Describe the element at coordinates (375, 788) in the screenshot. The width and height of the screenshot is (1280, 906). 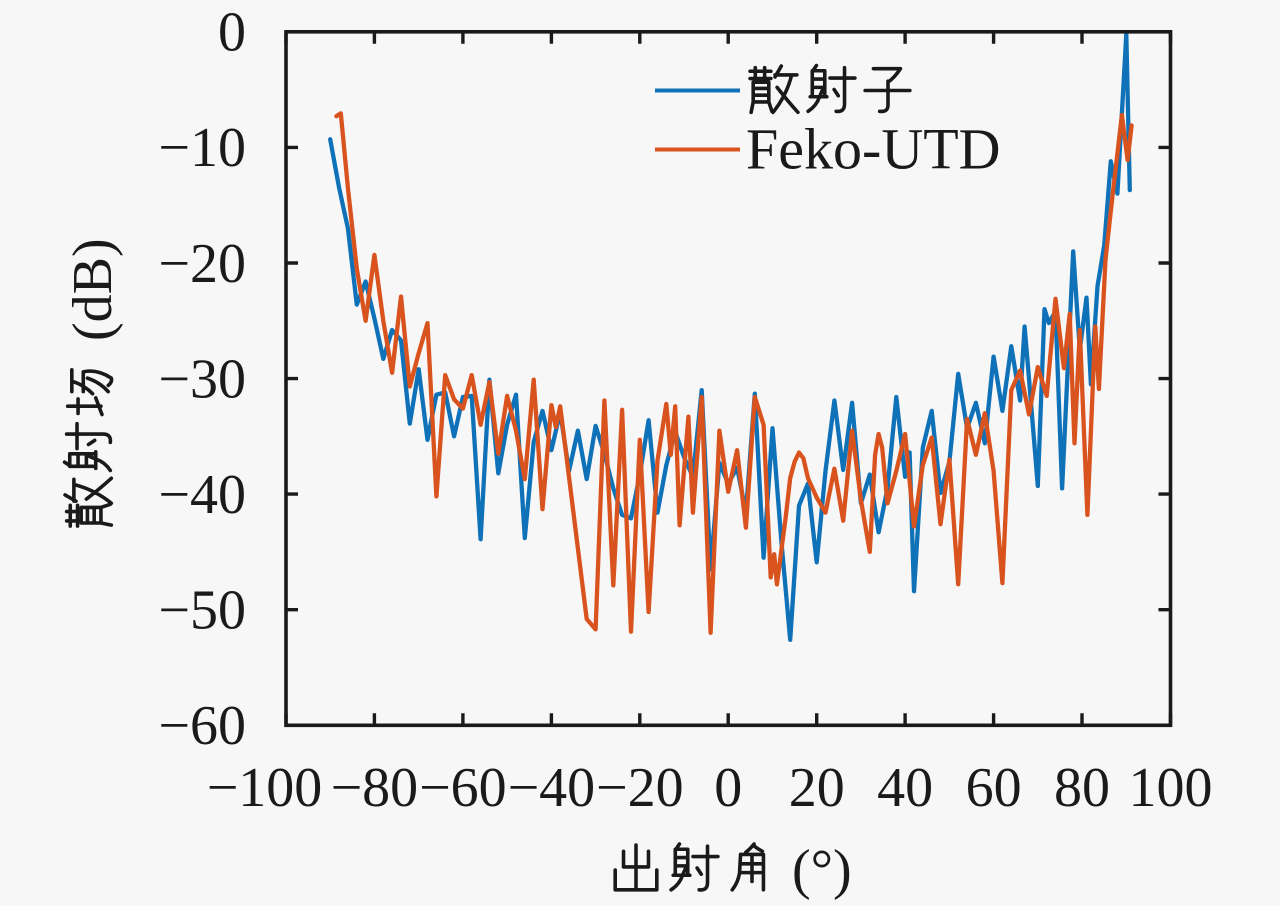
I see `svg-text: −80` at that location.